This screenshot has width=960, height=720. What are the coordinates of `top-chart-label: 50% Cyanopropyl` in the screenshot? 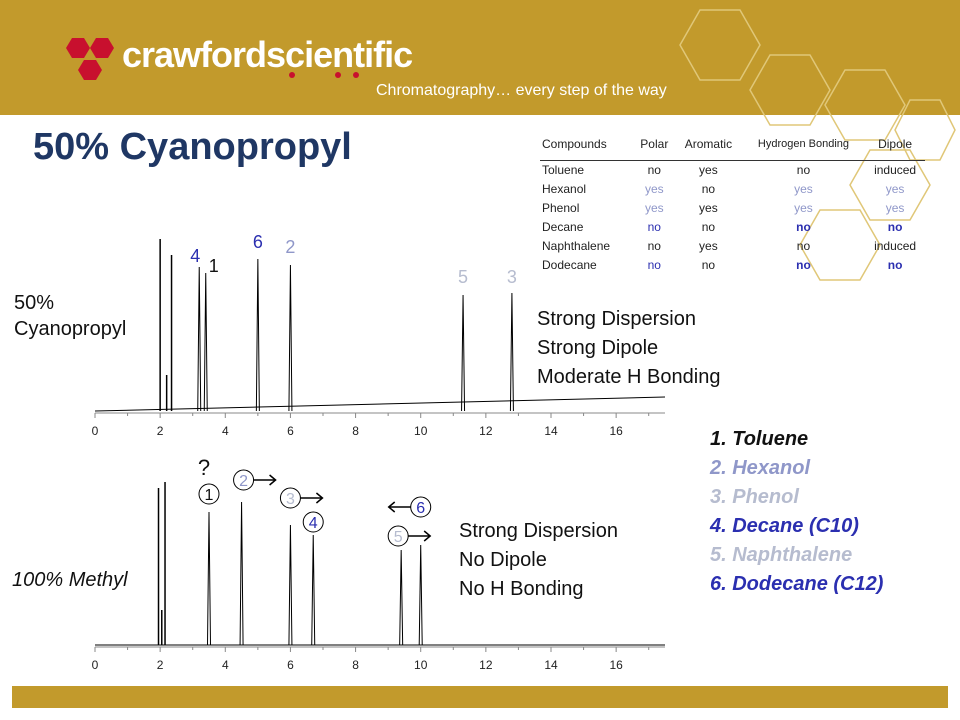 It's located at (70, 316).